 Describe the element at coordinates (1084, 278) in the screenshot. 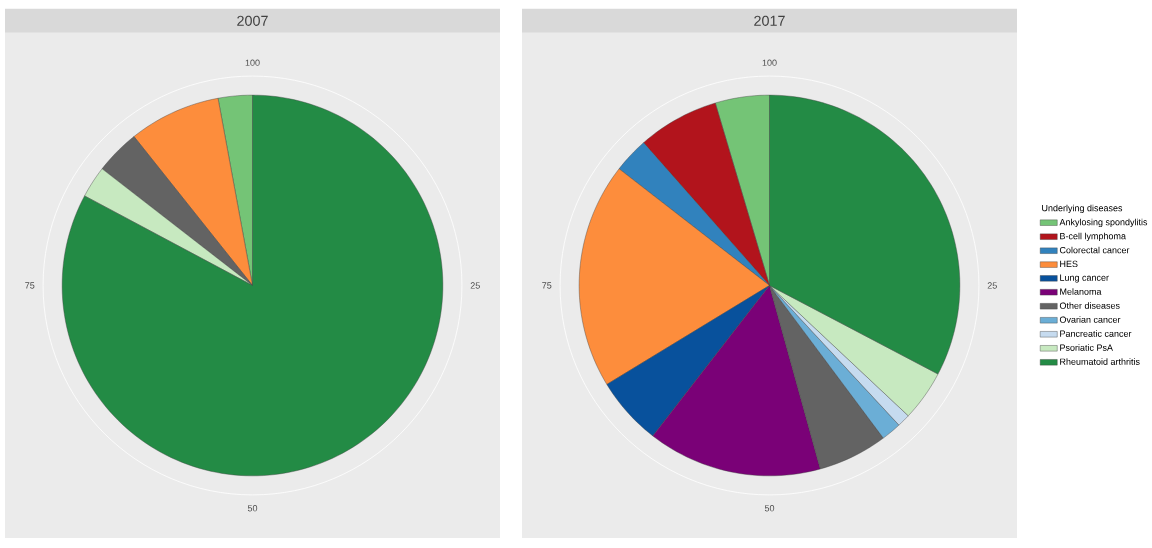

I see `legend-label: Lung cancer` at that location.